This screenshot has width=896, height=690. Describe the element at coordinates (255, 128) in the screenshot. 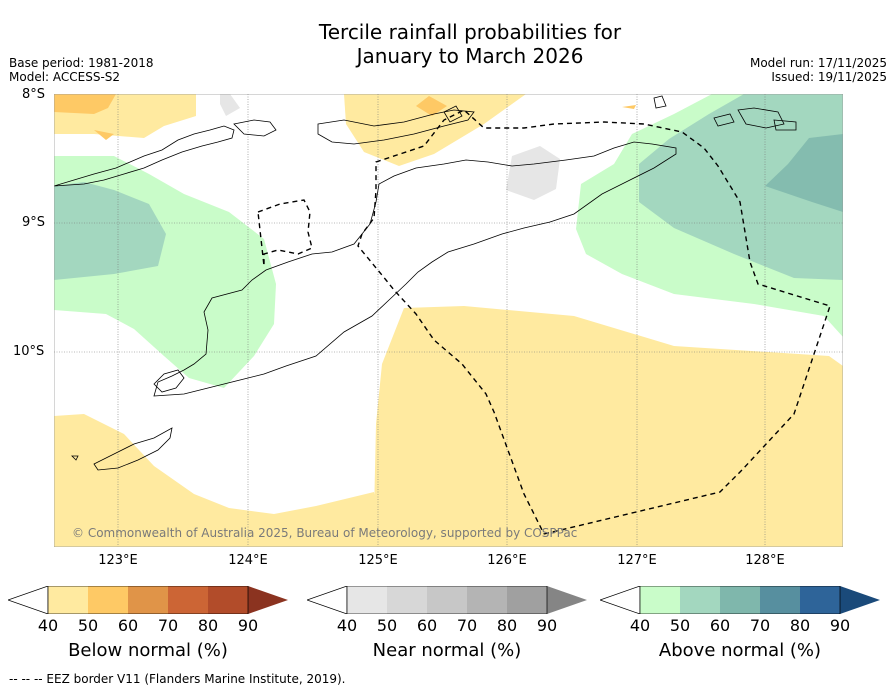

I see `alor-coastline` at that location.